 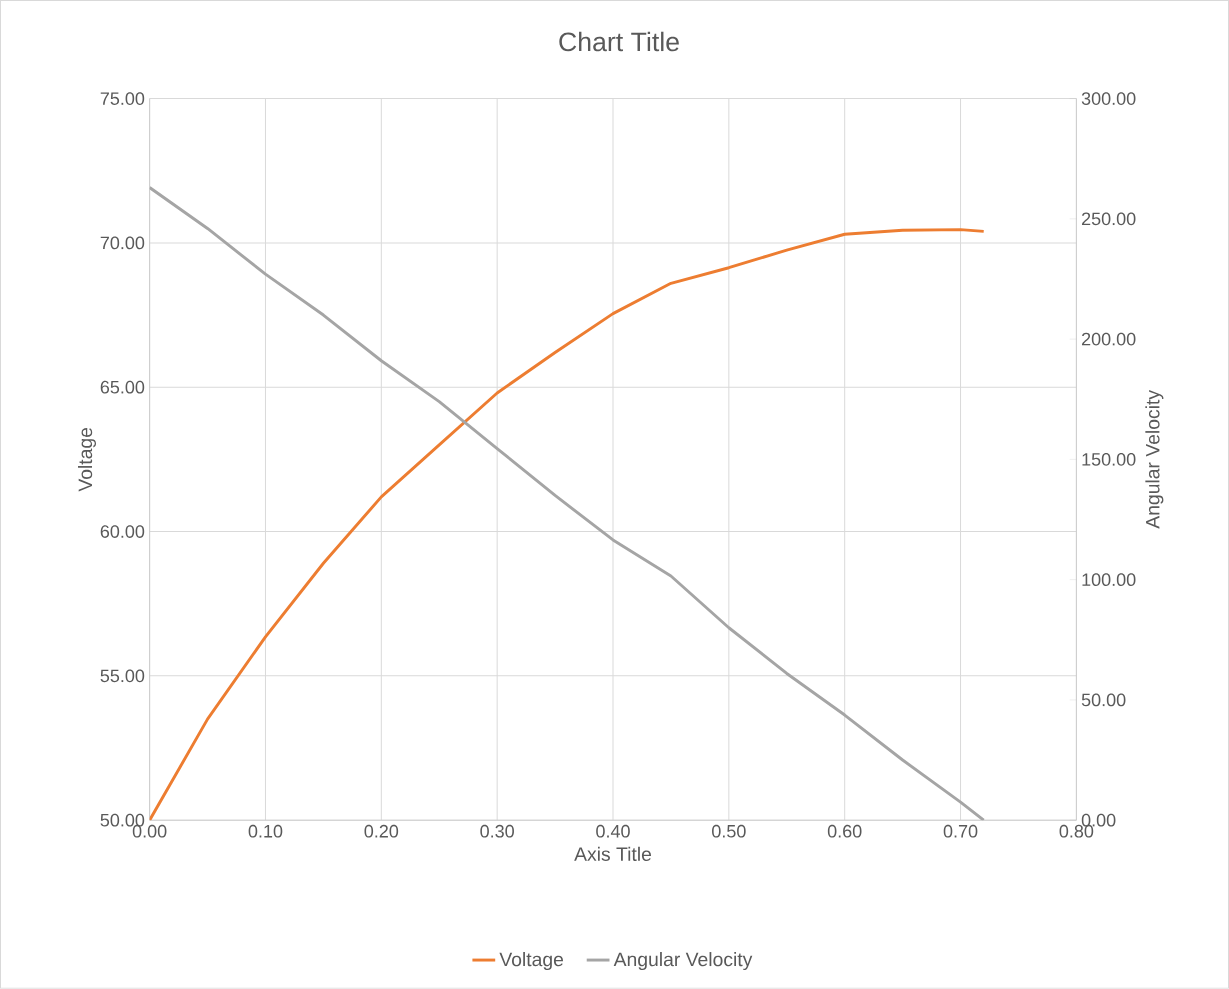 What do you see at coordinates (1103, 700) in the screenshot?
I see `y2-tick-label: 50.00` at bounding box center [1103, 700].